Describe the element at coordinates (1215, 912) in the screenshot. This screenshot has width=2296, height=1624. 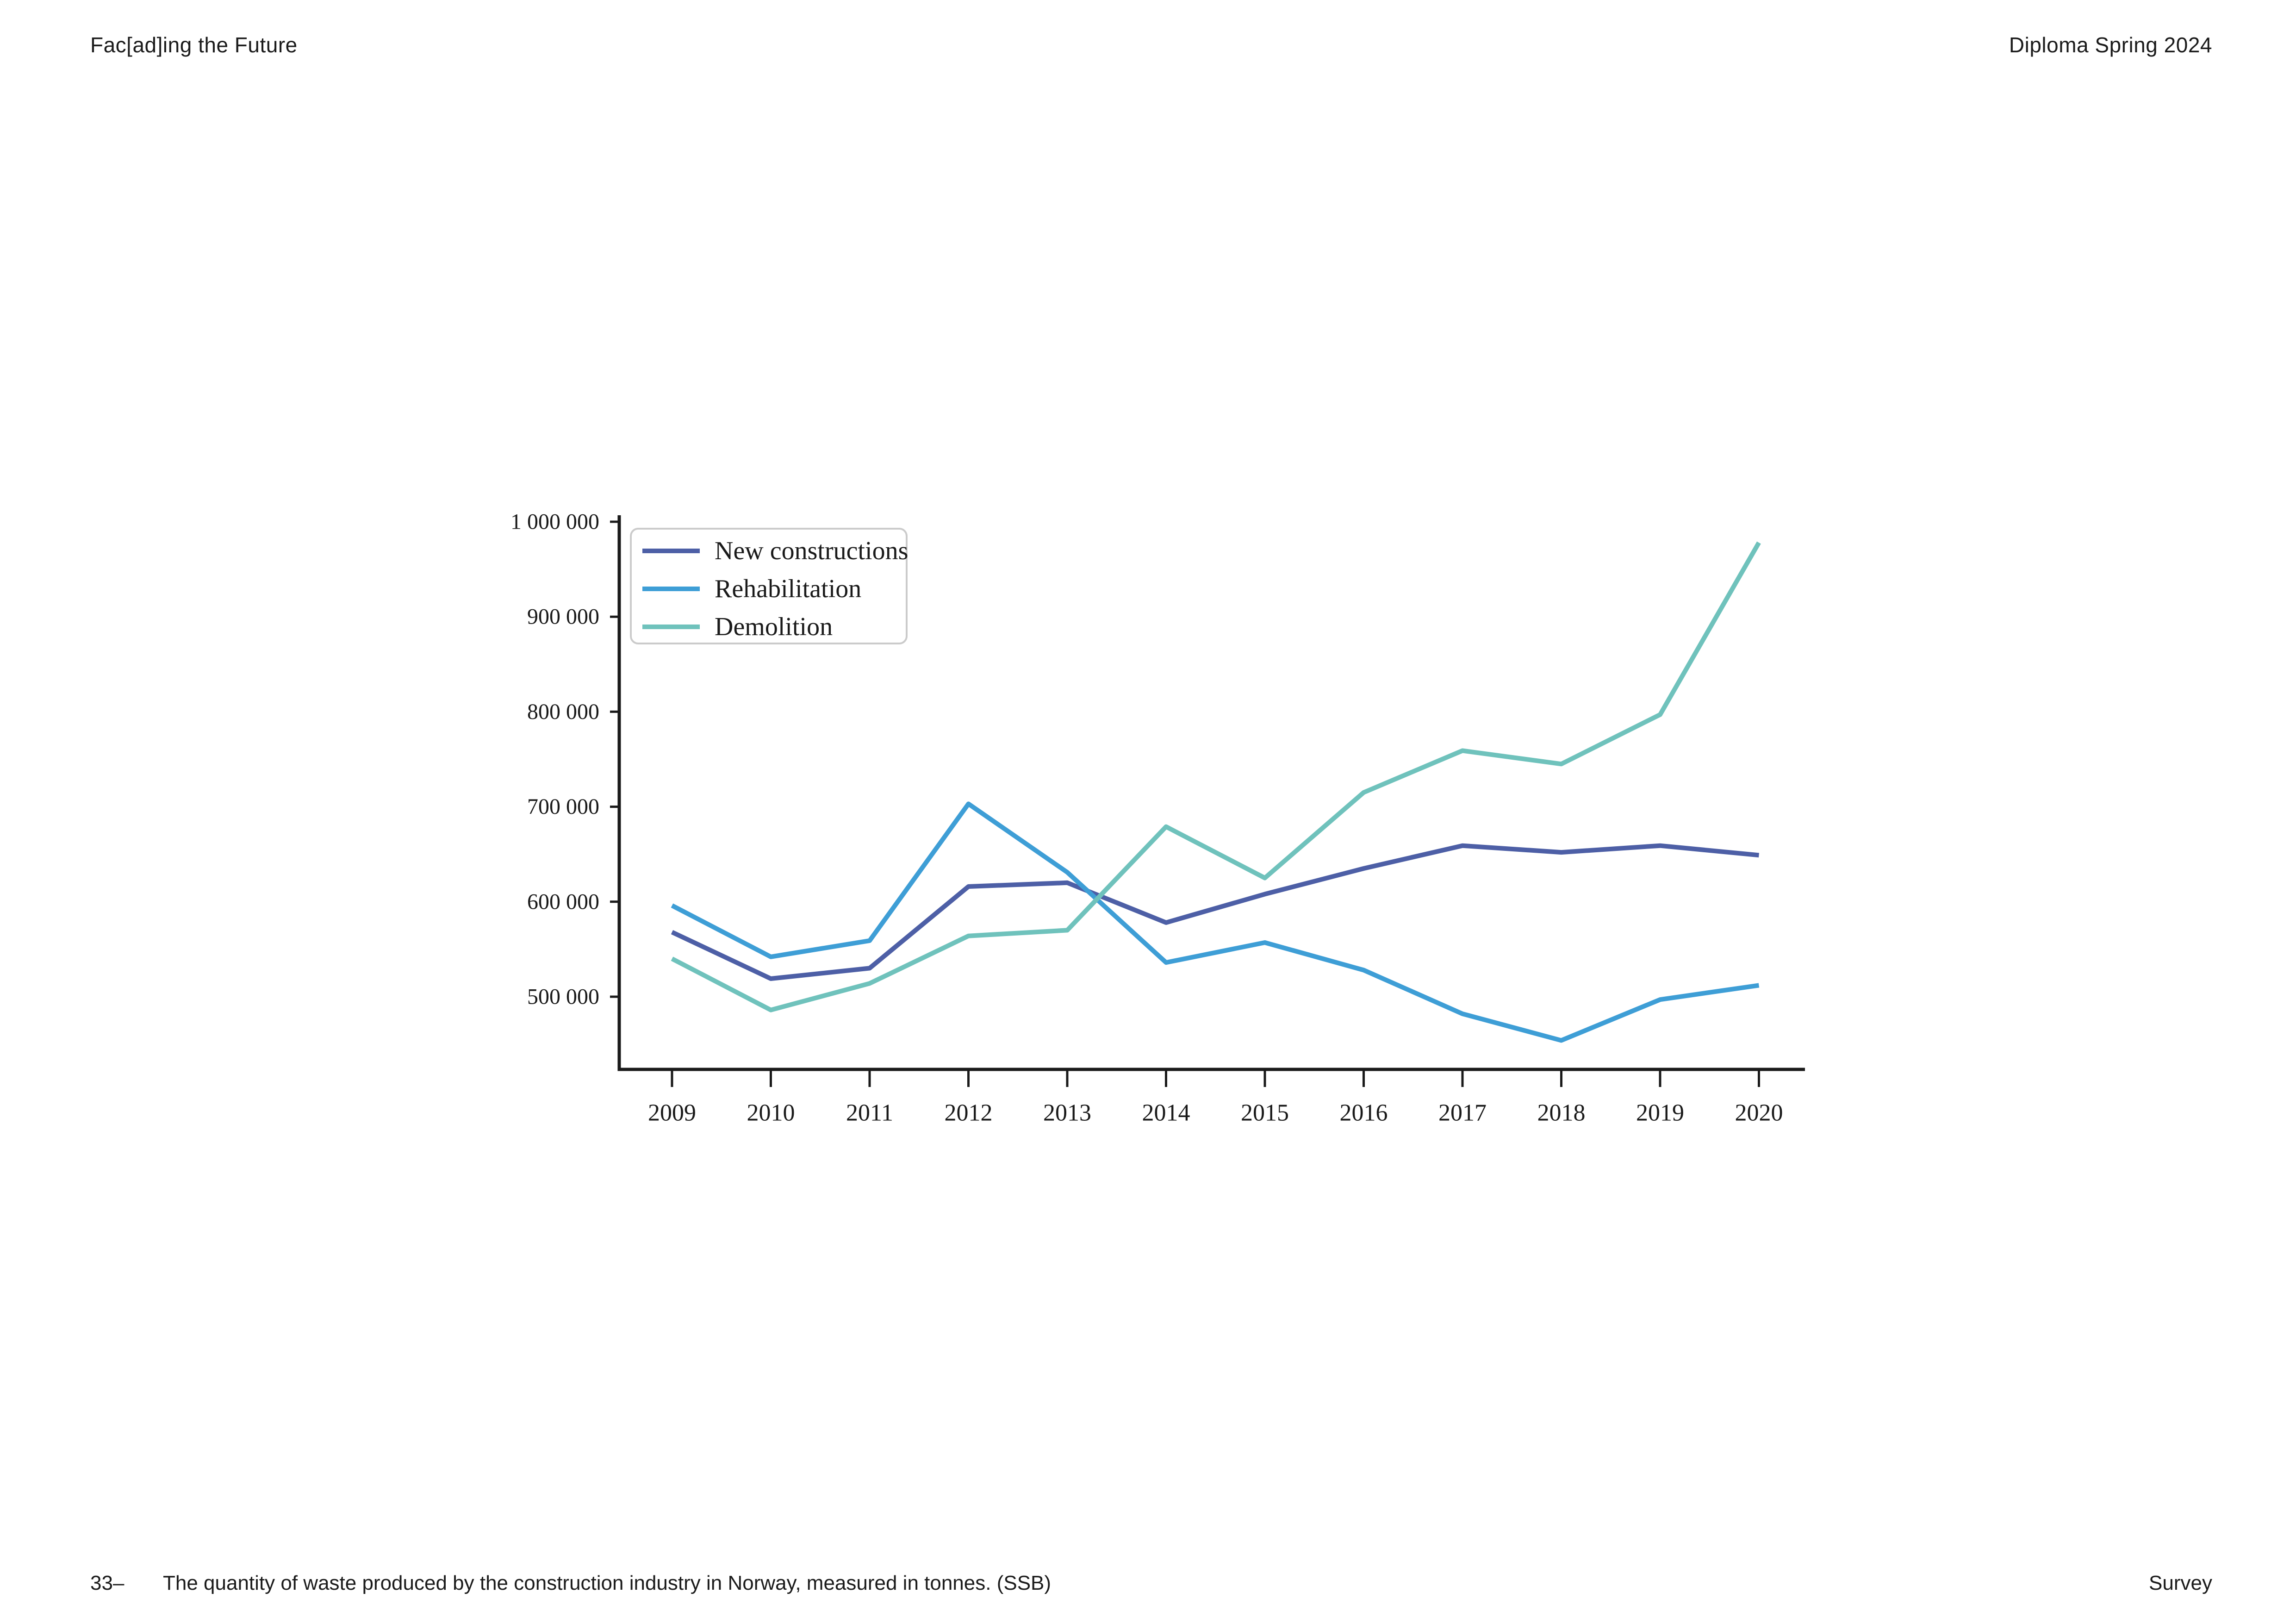
I see `series-line-new-constructions` at that location.